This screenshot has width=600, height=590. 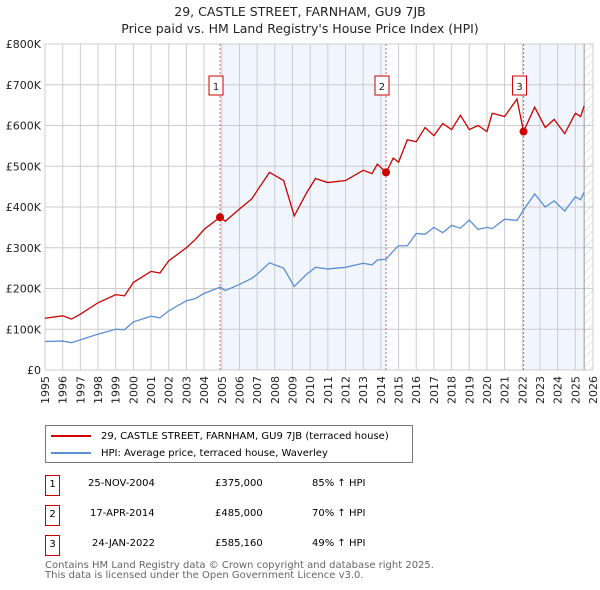 I want to click on y-tick-label: £400K, so click(x=24, y=207).